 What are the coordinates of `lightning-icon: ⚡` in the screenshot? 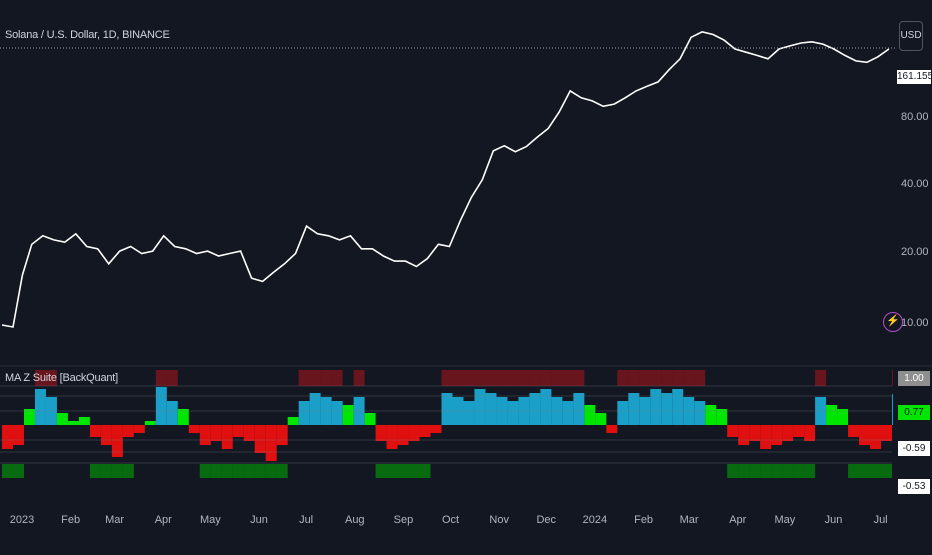 It's located at (893, 322).